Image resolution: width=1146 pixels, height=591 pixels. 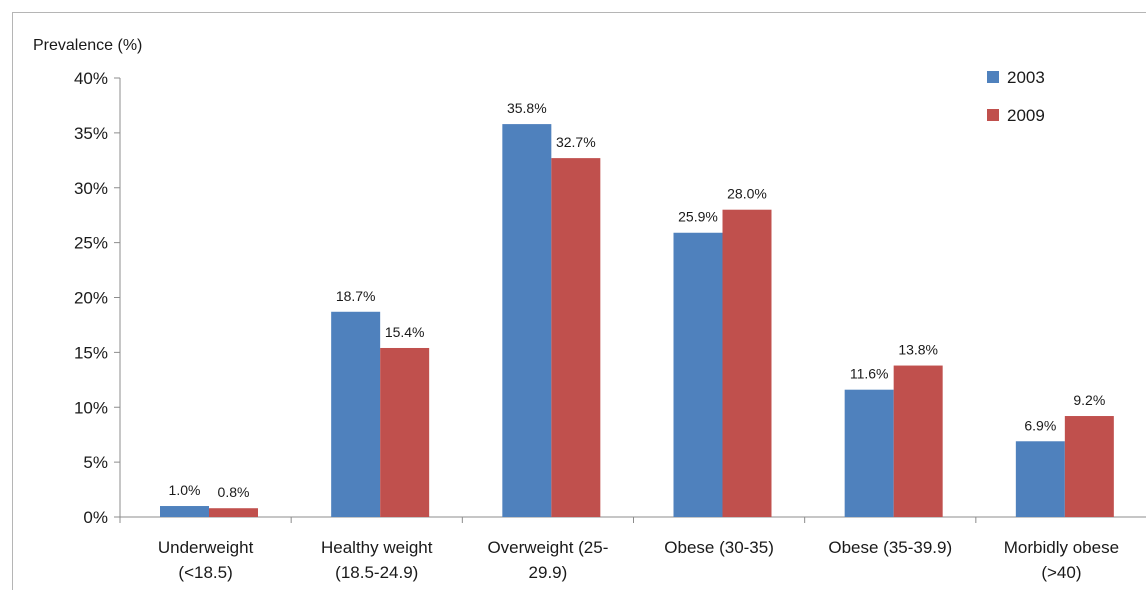 What do you see at coordinates (993, 77) in the screenshot?
I see `legend-swatch-2003` at bounding box center [993, 77].